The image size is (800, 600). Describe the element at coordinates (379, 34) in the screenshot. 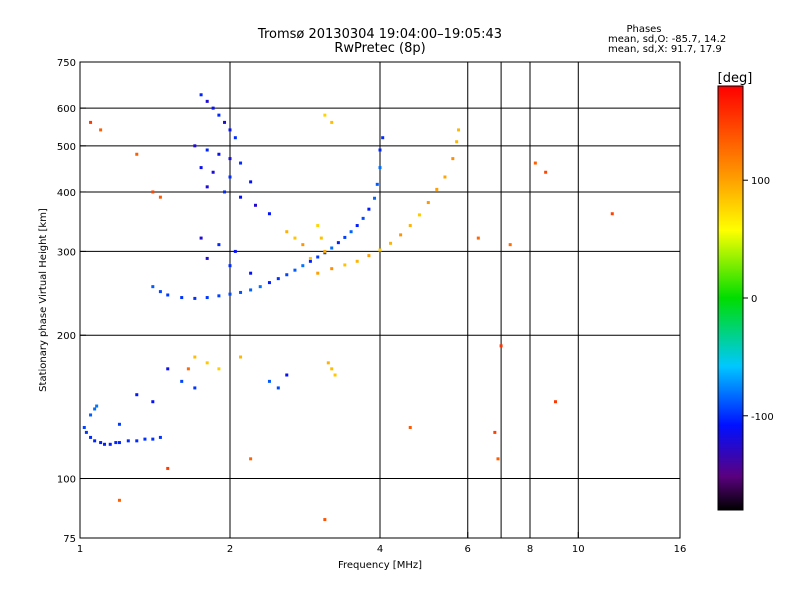

I see `chart-title: Tromsø 20130304 19:04:00–19:05:43` at that location.